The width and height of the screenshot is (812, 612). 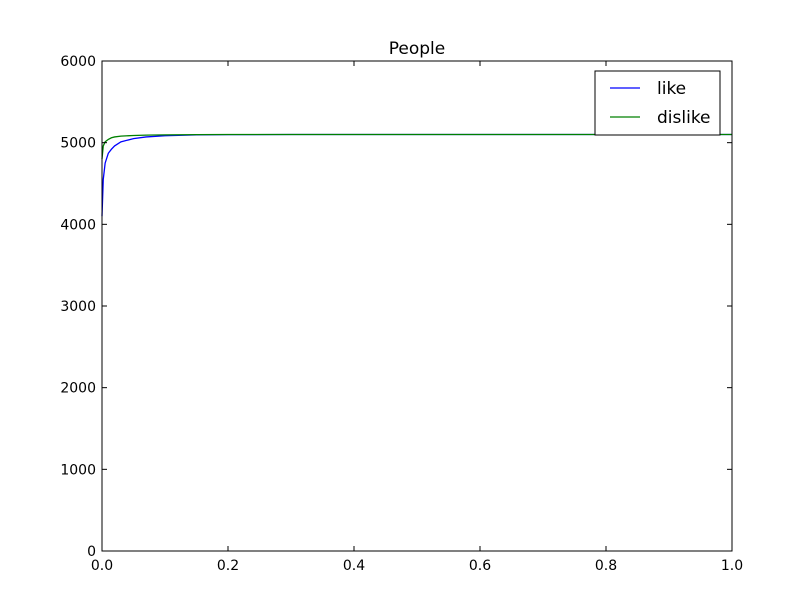 What do you see at coordinates (480, 566) in the screenshot?
I see `x-tick-label: 0.6` at bounding box center [480, 566].